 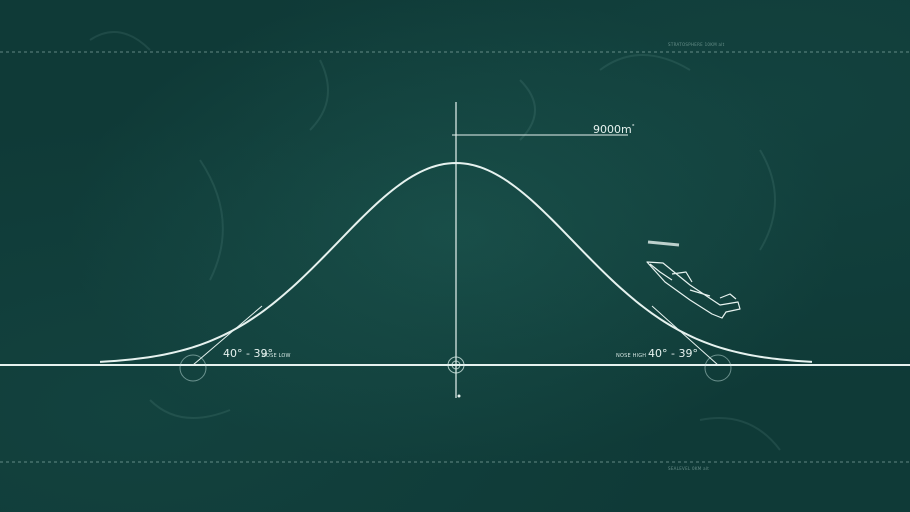 What do you see at coordinates (276, 356) in the screenshot?
I see `left-angle-note: NOSE LOW` at bounding box center [276, 356].